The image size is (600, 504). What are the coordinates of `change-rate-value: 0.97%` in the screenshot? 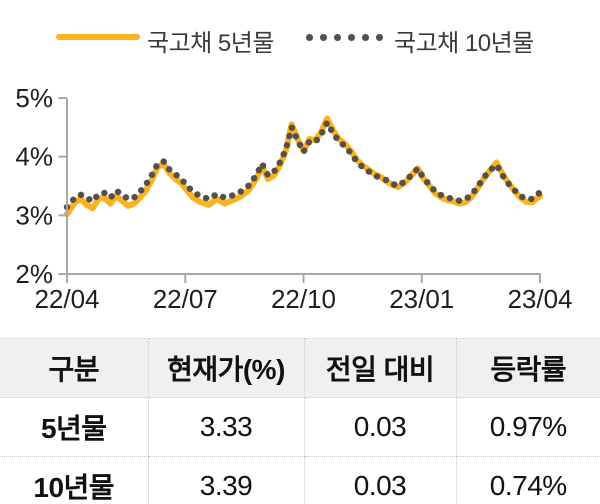 It's located at (527, 427).